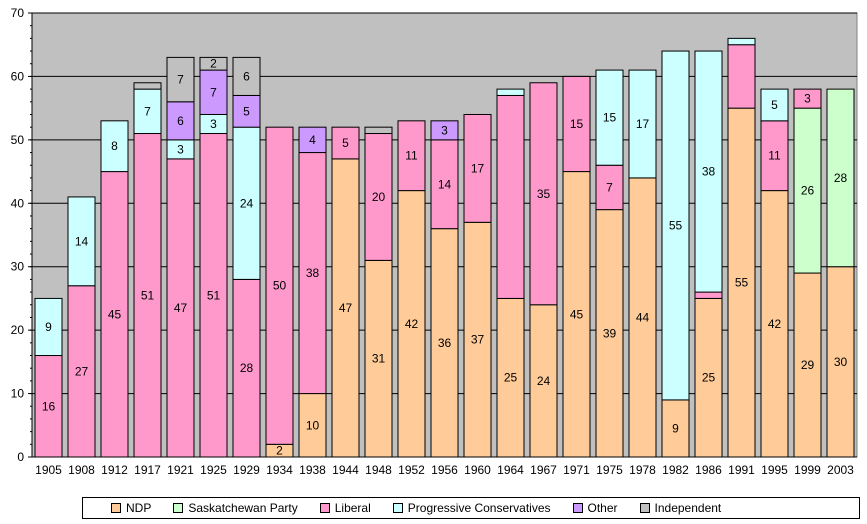 This screenshot has width=867, height=524. What do you see at coordinates (642, 317) in the screenshot?
I see `bar-segment-ndp-1978` at bounding box center [642, 317].